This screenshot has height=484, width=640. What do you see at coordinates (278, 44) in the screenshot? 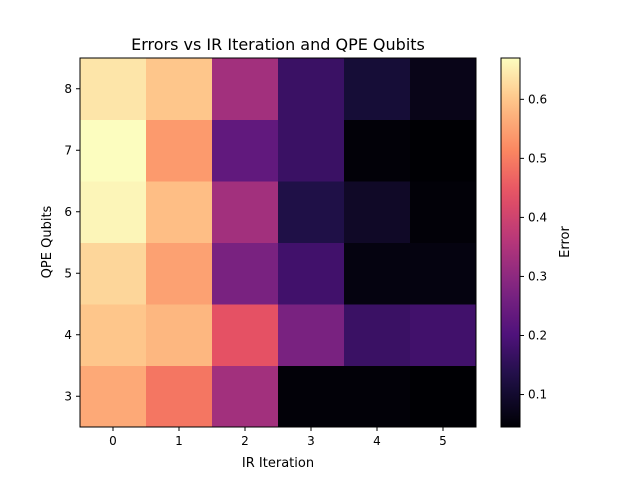
I see `chart-title: Errors vs IR Iteration and QPE Qubits` at bounding box center [278, 44].